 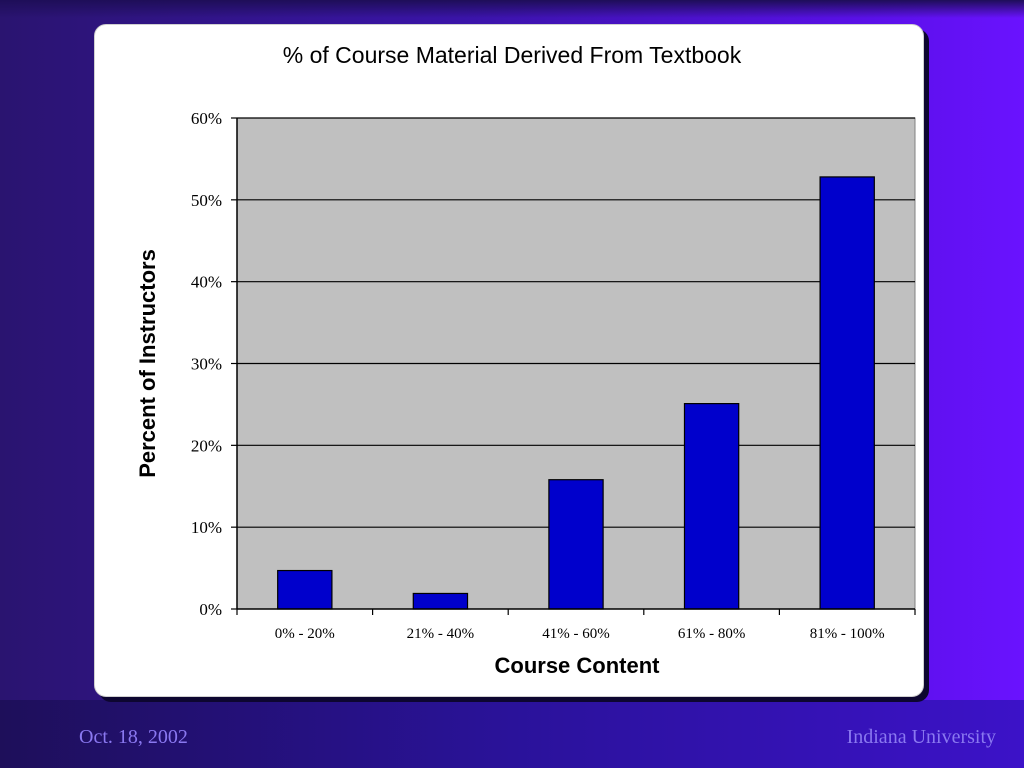 What do you see at coordinates (147, 363) in the screenshot?
I see `y-axis-label: Percent of Instructors` at bounding box center [147, 363].